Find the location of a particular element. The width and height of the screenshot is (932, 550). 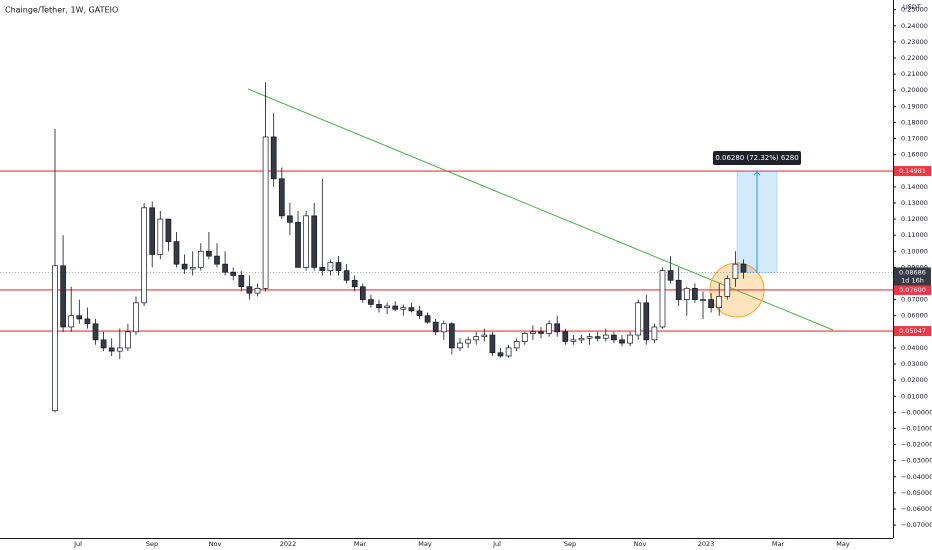

x-tick-label: Nov is located at coordinates (215, 544).